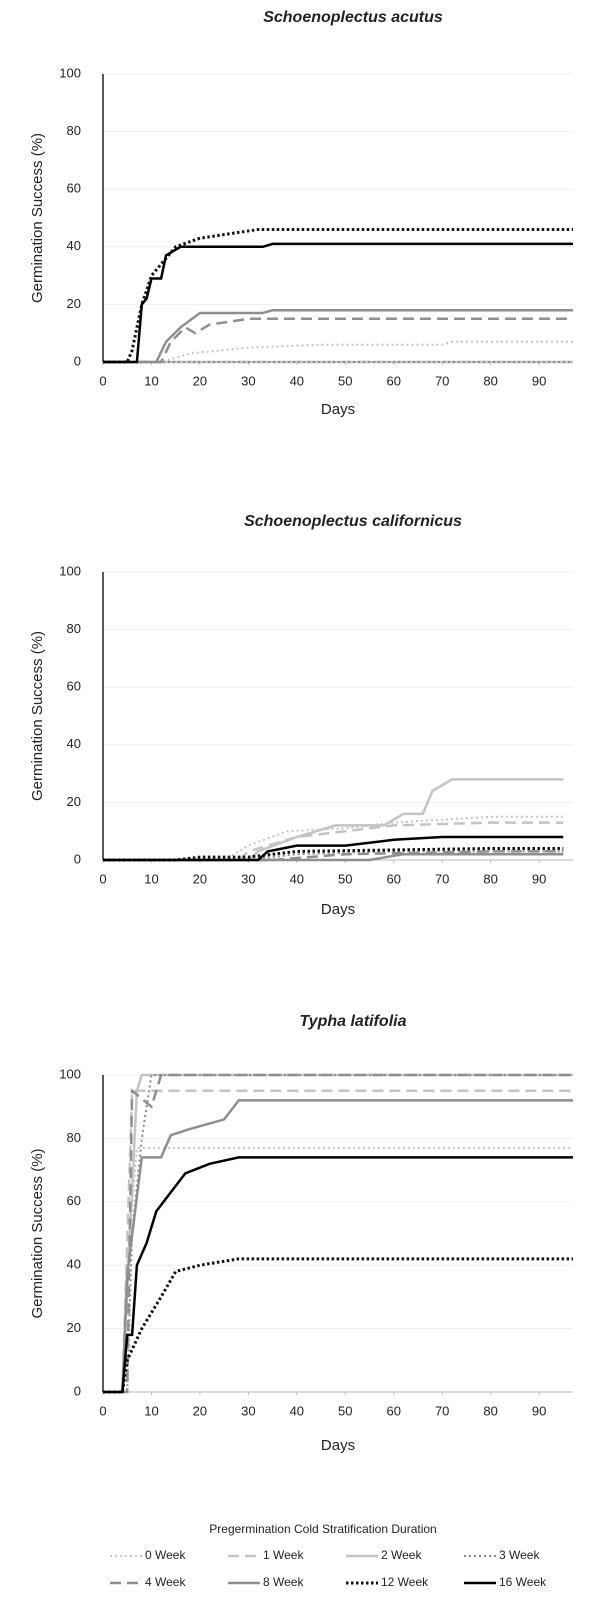 The image size is (597, 1613). I want to click on chart-title: Schoenoplectus californicus, so click(353, 521).